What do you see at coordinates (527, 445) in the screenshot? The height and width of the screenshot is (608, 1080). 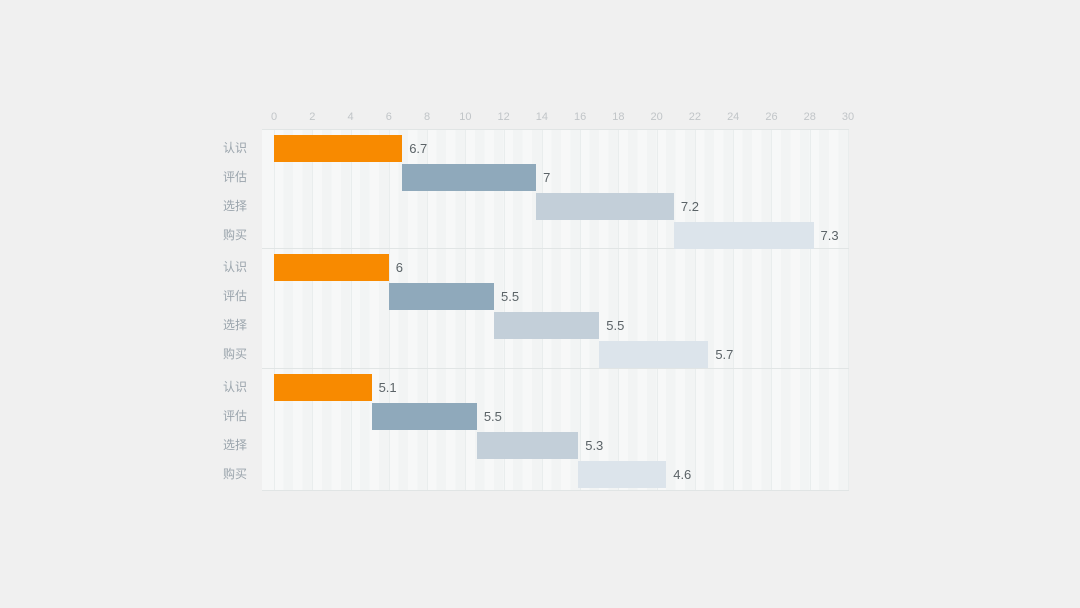 I see `bar-group-3-selection` at bounding box center [527, 445].